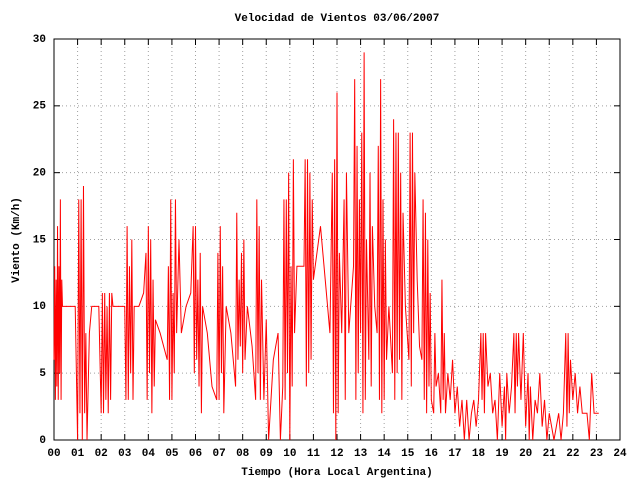  What do you see at coordinates (40, 107) in the screenshot?
I see `y-tick-label: 25` at bounding box center [40, 107].